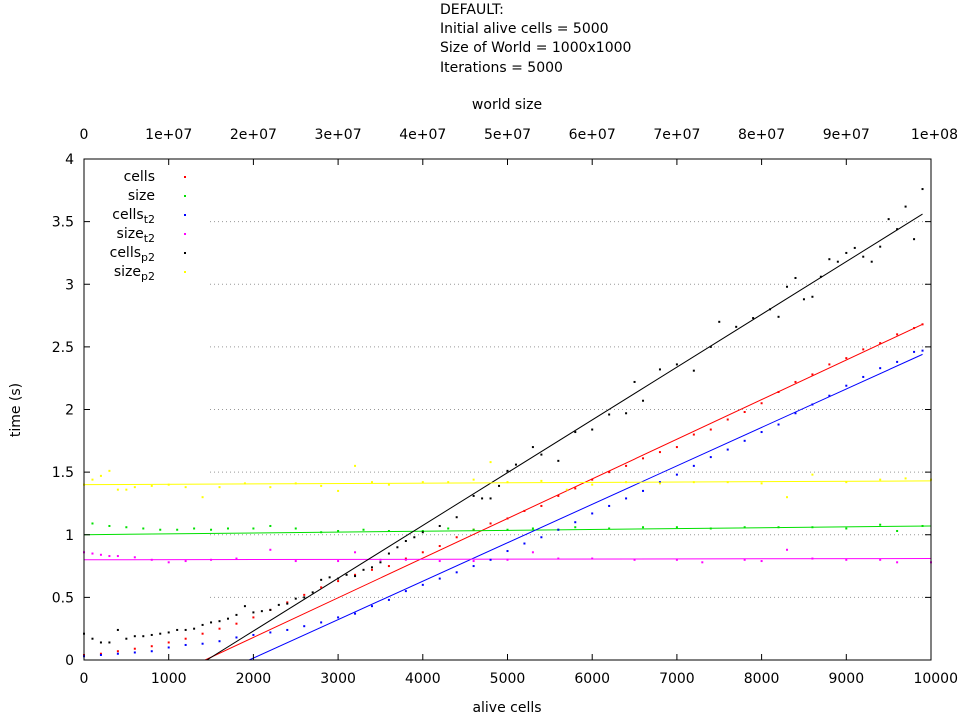 Image resolution: width=960 pixels, height=720 pixels. What do you see at coordinates (761, 135) in the screenshot?
I see `x2-tick-label: 8e+07` at bounding box center [761, 135].